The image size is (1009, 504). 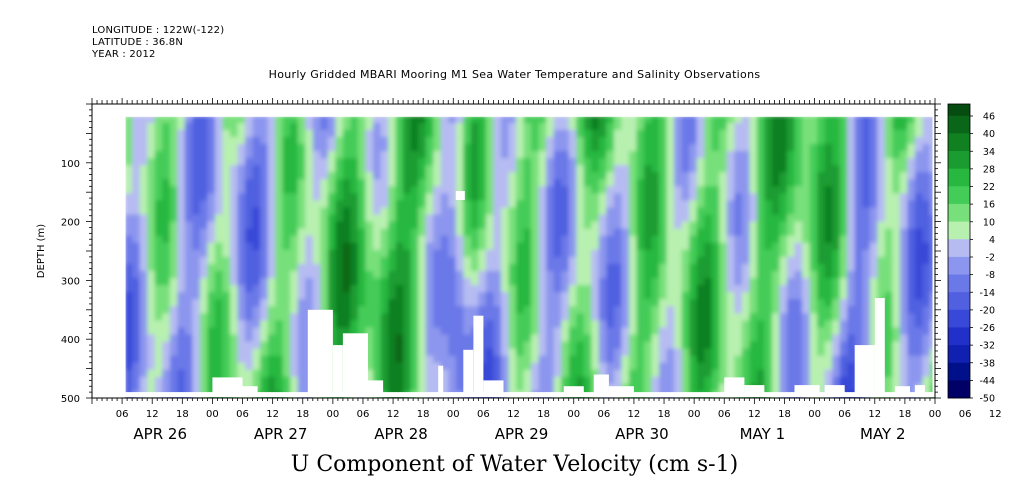 What do you see at coordinates (70, 164) in the screenshot?
I see `y-tick-label: 100` at bounding box center [70, 164].